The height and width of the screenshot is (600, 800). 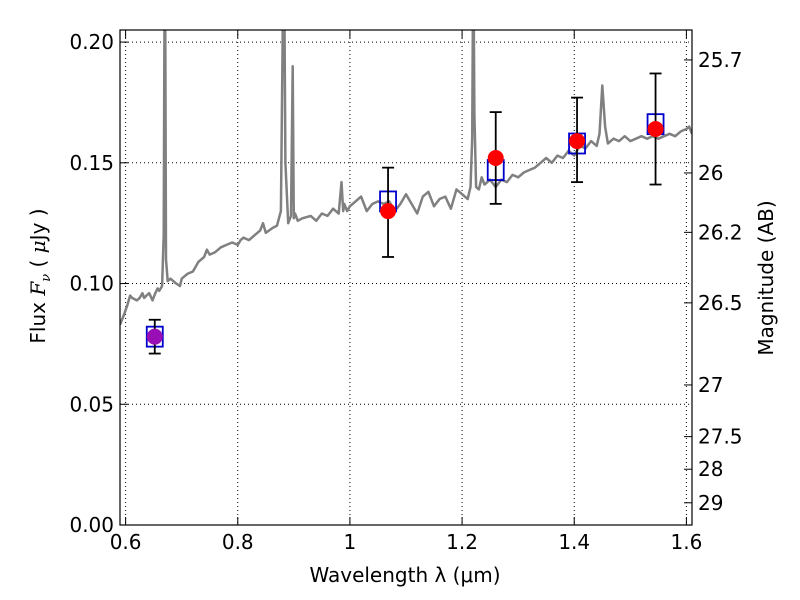 What do you see at coordinates (154, 336) in the screenshot?
I see `optical-flux-point` at bounding box center [154, 336].